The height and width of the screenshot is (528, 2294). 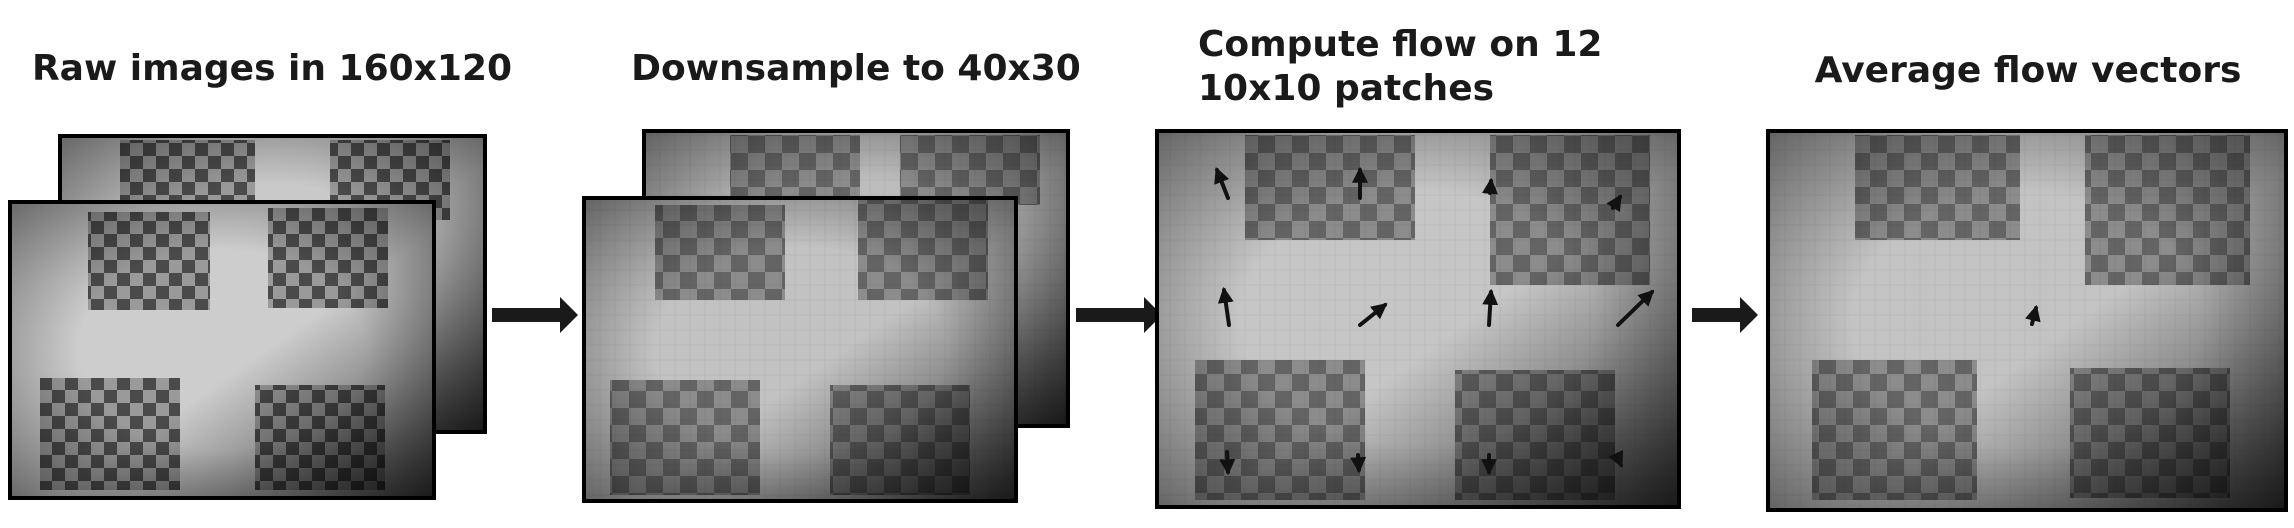 I want to click on downsampled-image-front, so click(x=800, y=349).